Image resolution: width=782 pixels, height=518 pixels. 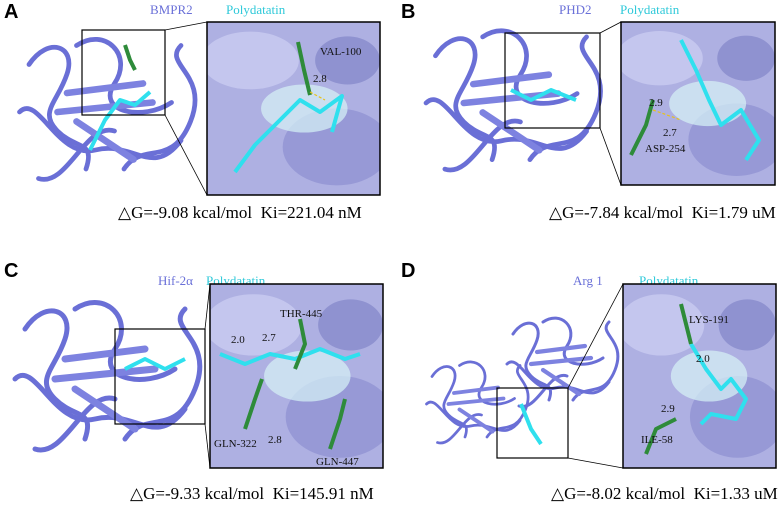 I want to click on energy-label: △G=-7.84 kcal/mol Ki=1.79 uM, so click(x=662, y=212).